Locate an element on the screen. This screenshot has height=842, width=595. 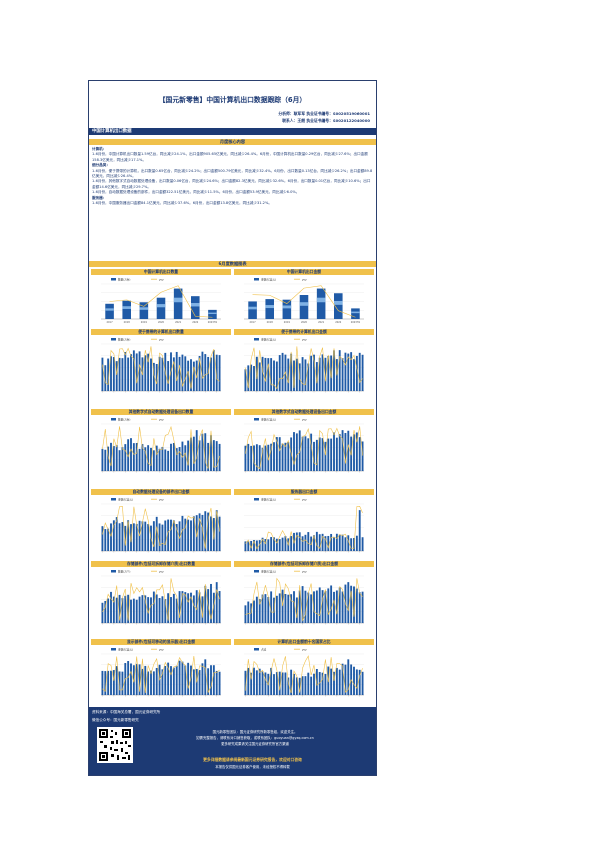
legend-label-bar: 占比 is located at coordinates (264, 650).